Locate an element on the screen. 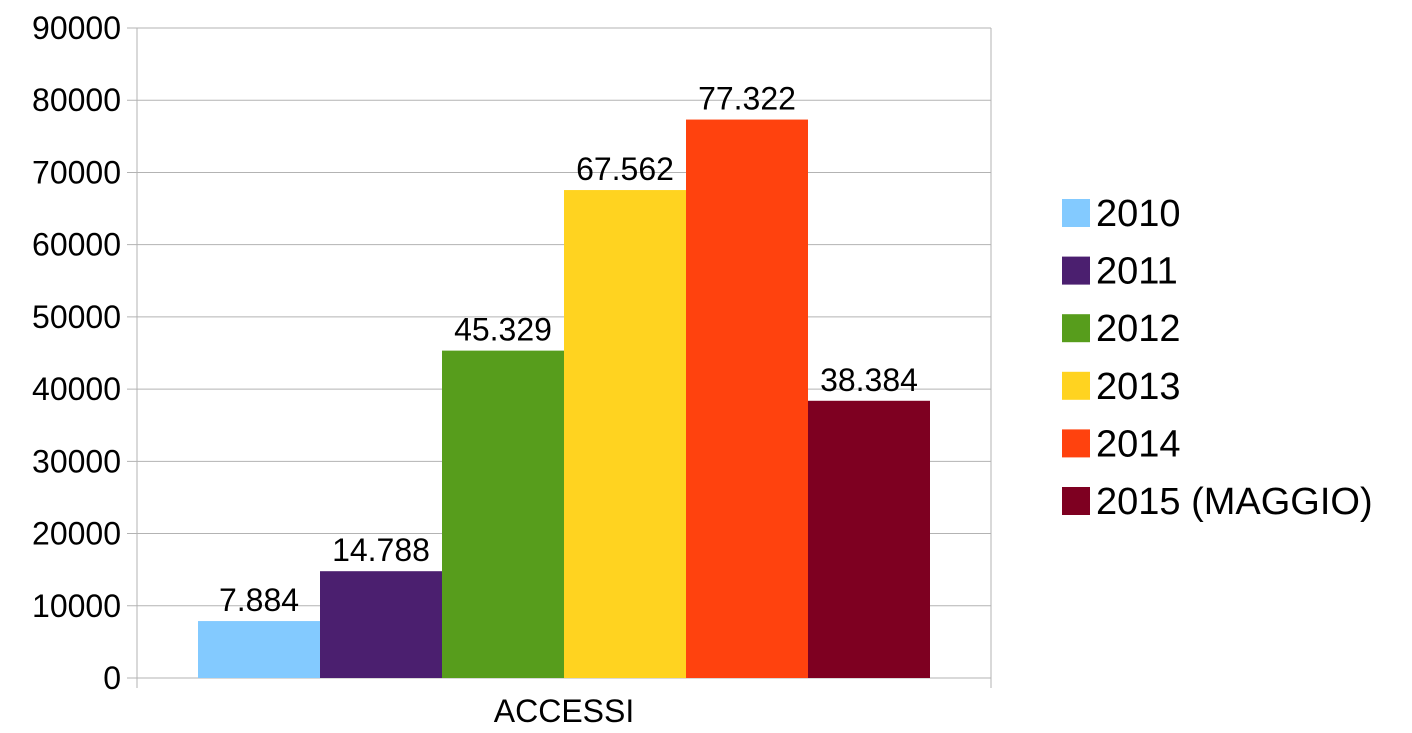 This screenshot has height=733, width=1412. y-tick-label: 40000 is located at coordinates (76, 389).